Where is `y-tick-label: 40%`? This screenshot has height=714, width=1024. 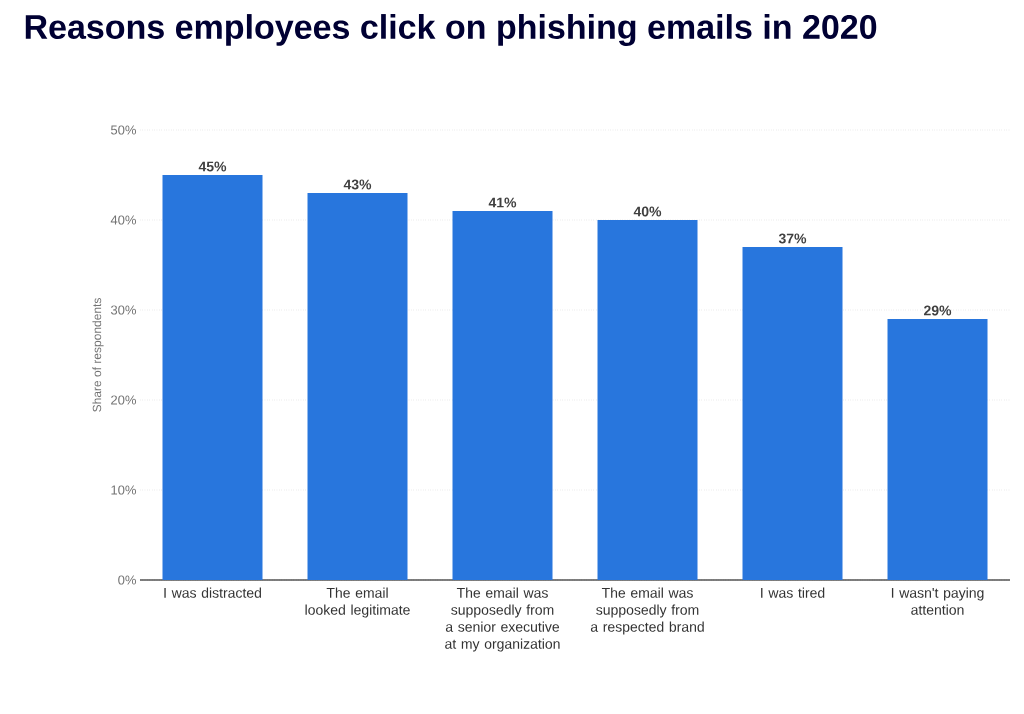
y-tick-label: 40% is located at coordinates (123, 220).